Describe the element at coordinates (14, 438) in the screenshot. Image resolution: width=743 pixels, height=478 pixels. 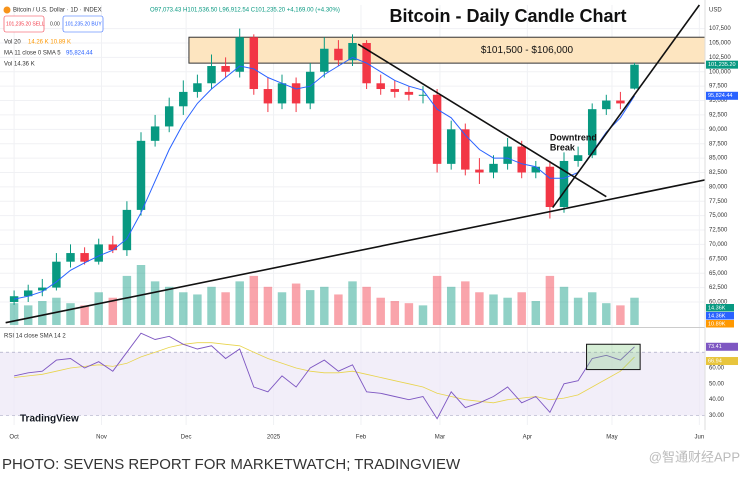
I see `x-tick-label: Oct` at that location.